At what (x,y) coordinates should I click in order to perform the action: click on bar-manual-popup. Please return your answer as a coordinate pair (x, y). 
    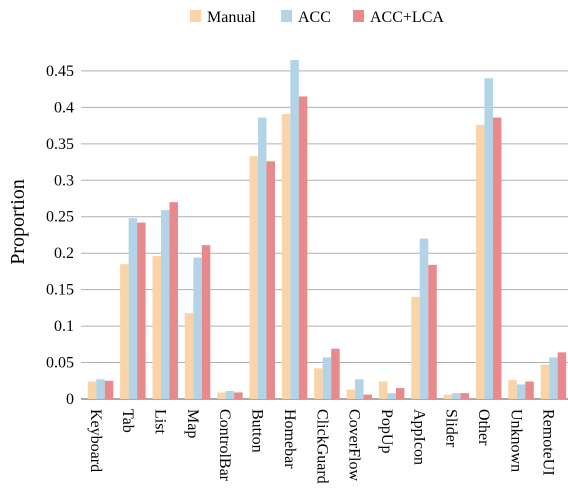
    Looking at the image, I should click on (383, 390).